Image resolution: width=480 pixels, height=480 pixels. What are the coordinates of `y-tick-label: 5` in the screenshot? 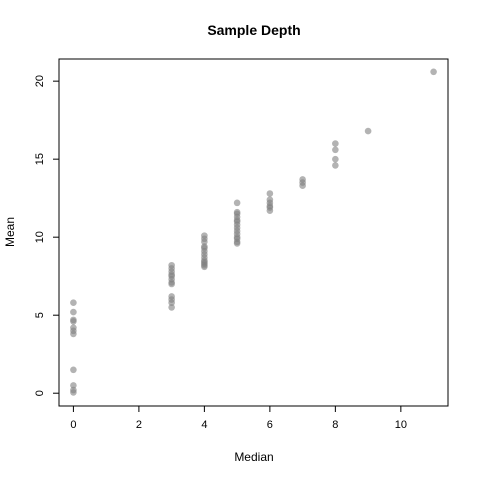 It's located at (40, 315).